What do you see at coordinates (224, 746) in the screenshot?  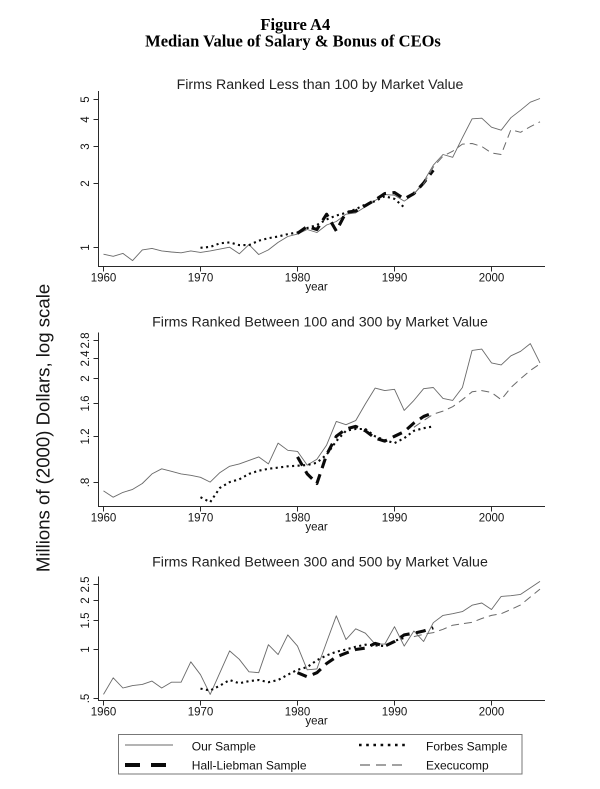 I see `svg-text: Our Sample` at bounding box center [224, 746].